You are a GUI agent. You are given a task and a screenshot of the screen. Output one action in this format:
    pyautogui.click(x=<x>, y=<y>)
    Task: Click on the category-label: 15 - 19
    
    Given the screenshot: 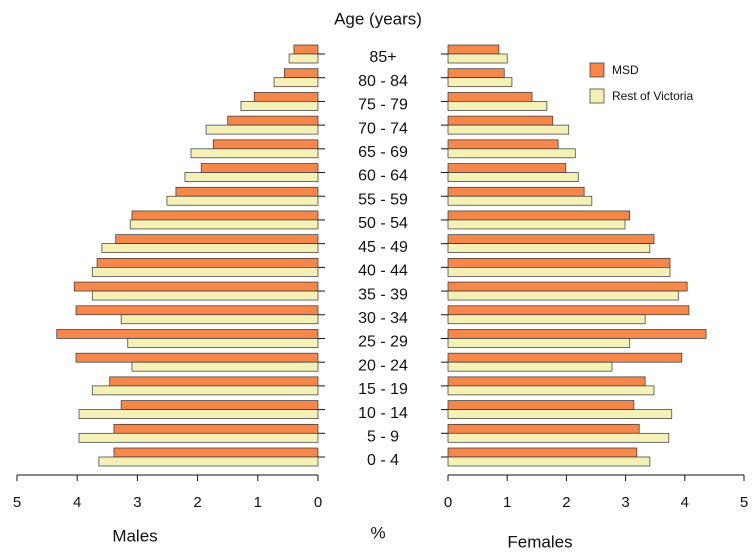 What is the action you would take?
    pyautogui.click(x=383, y=389)
    